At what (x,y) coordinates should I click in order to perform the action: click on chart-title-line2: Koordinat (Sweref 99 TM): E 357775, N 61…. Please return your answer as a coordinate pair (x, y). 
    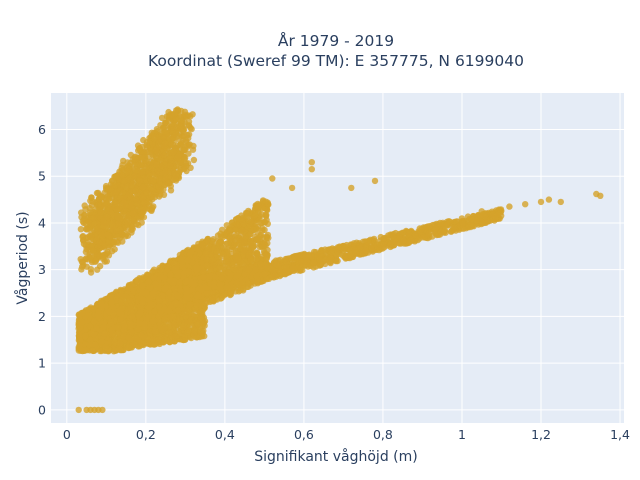
    Looking at the image, I should click on (336, 61).